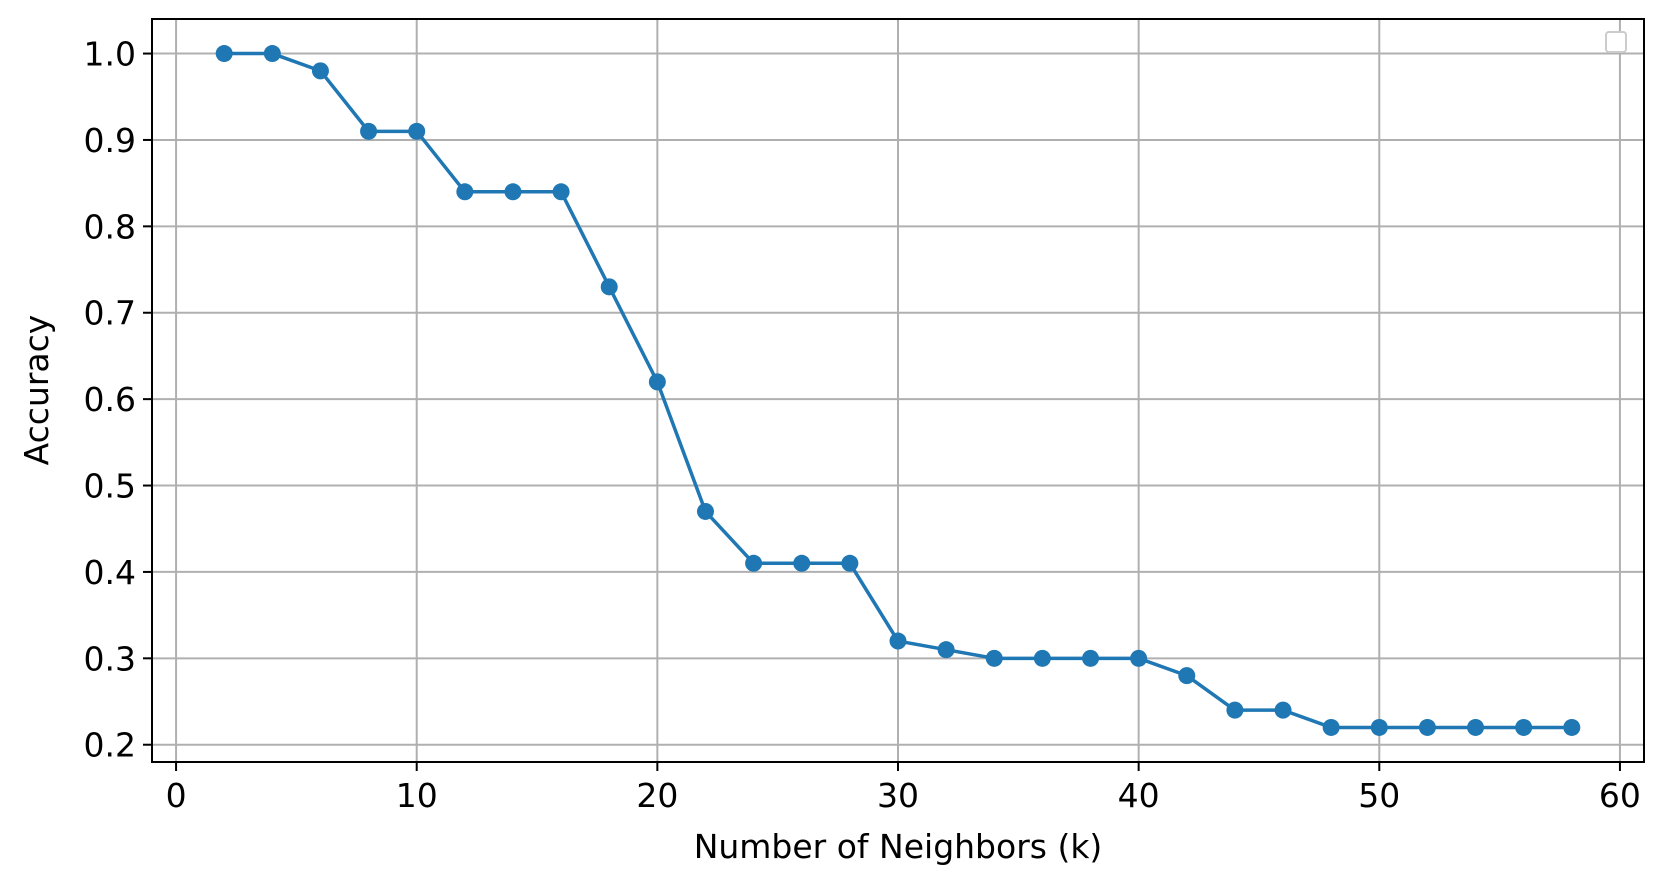 The width and height of the screenshot is (1661, 883). Describe the element at coordinates (110, 226) in the screenshot. I see `y-tick-label: 0.8` at that location.